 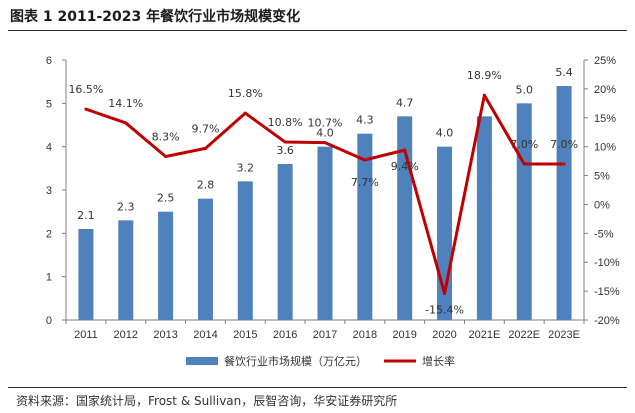 I want to click on bar-data-label: 2.8, so click(x=206, y=185).